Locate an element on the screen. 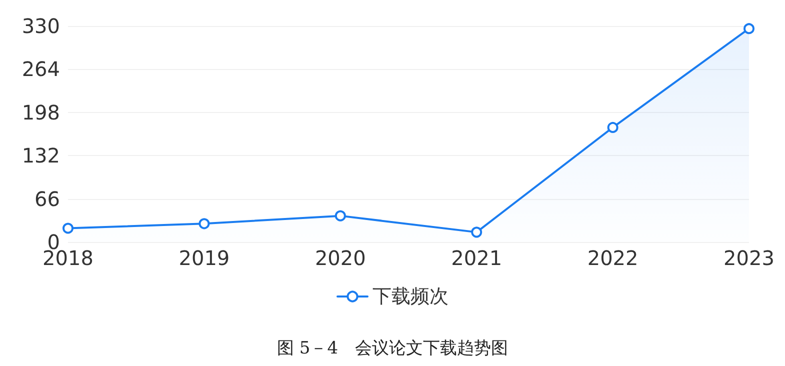  x-tick-label: 2021 is located at coordinates (476, 258).